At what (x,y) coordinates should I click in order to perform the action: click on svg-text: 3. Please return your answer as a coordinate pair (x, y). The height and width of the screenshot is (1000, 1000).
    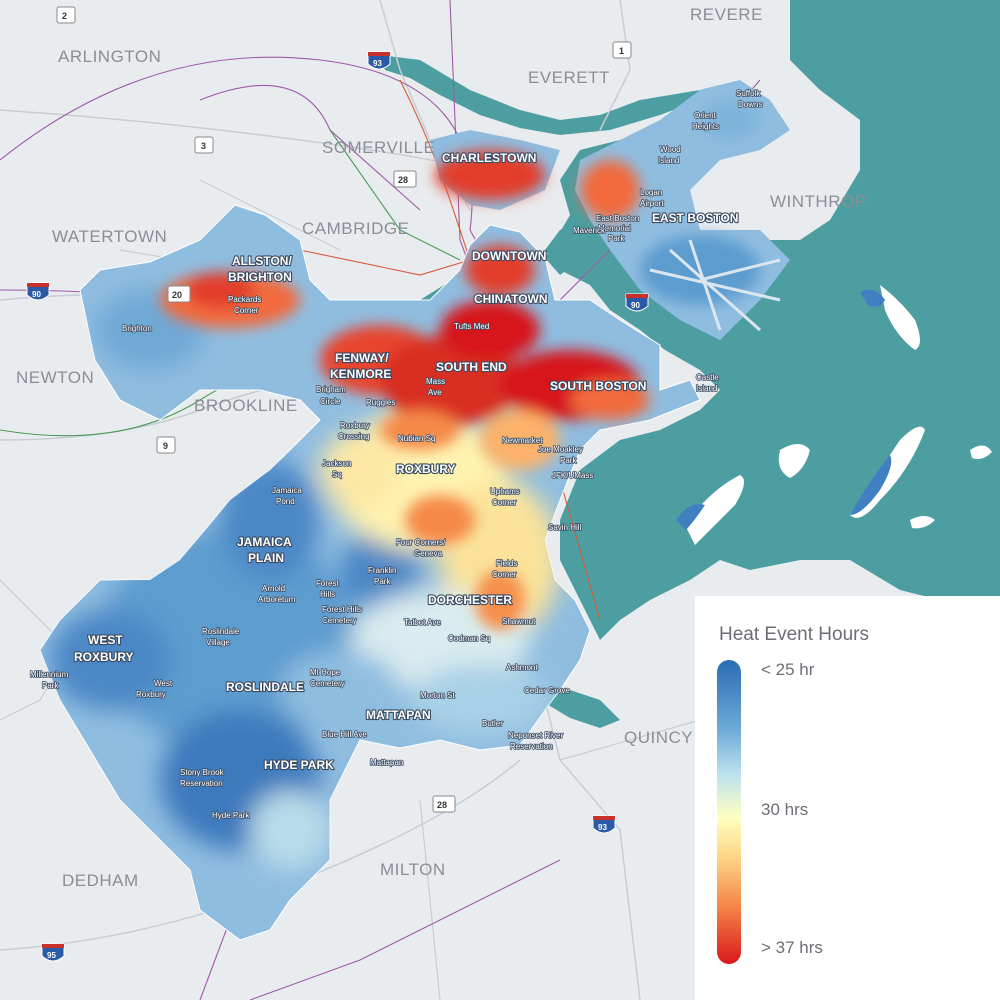
    Looking at the image, I should click on (203, 146).